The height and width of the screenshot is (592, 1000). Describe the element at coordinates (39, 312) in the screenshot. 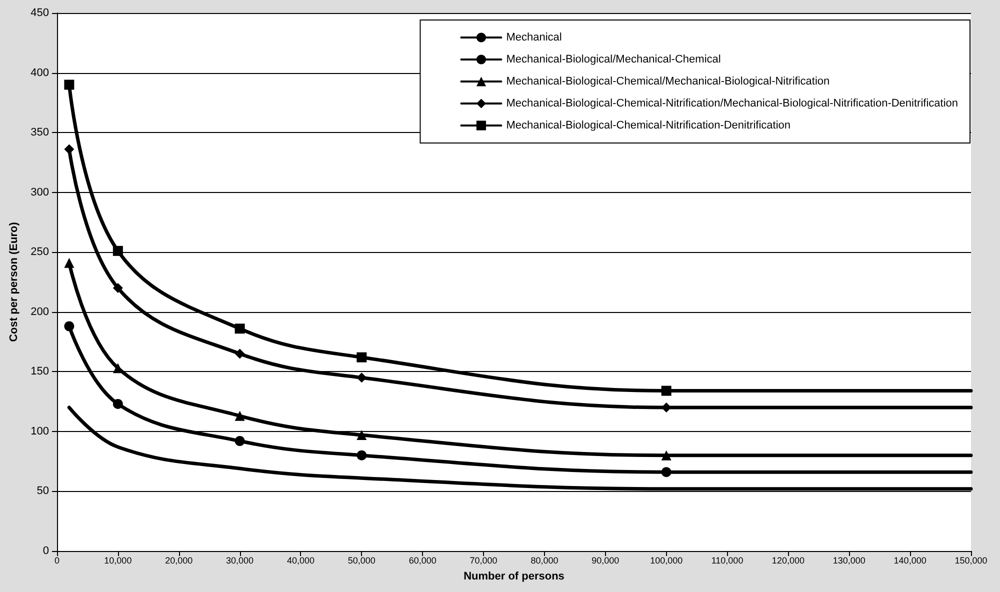

I see `y-tick-label: 200` at that location.